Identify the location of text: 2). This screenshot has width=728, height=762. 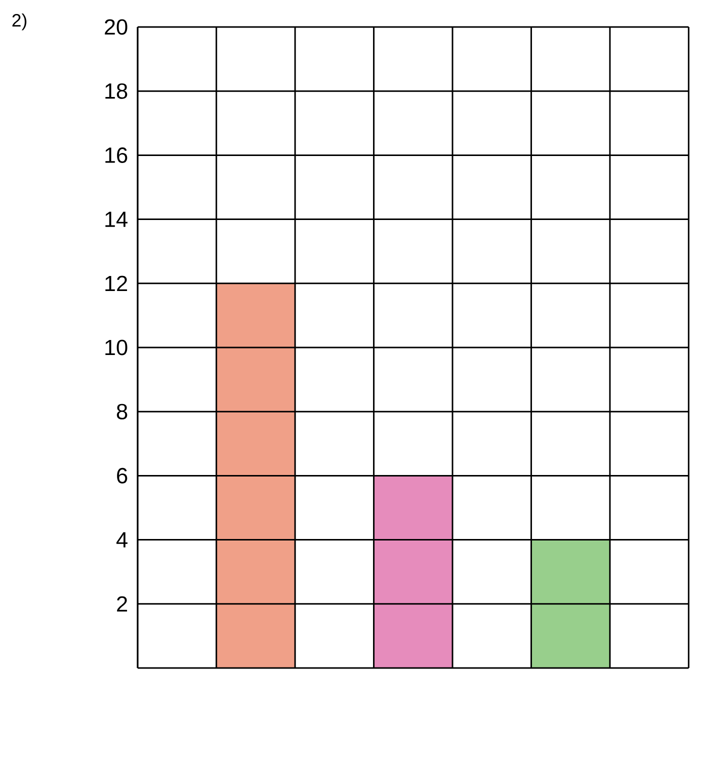
(19, 22).